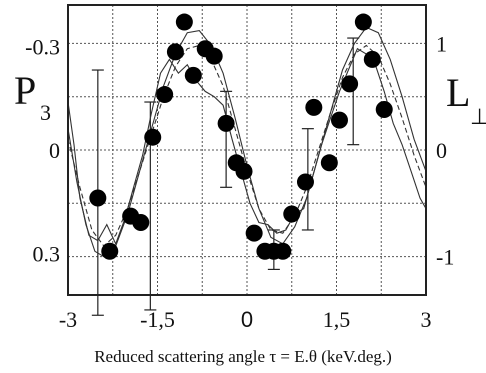  Describe the element at coordinates (441, 43) in the screenshot. I see `right-y-tick-label: 1` at that location.